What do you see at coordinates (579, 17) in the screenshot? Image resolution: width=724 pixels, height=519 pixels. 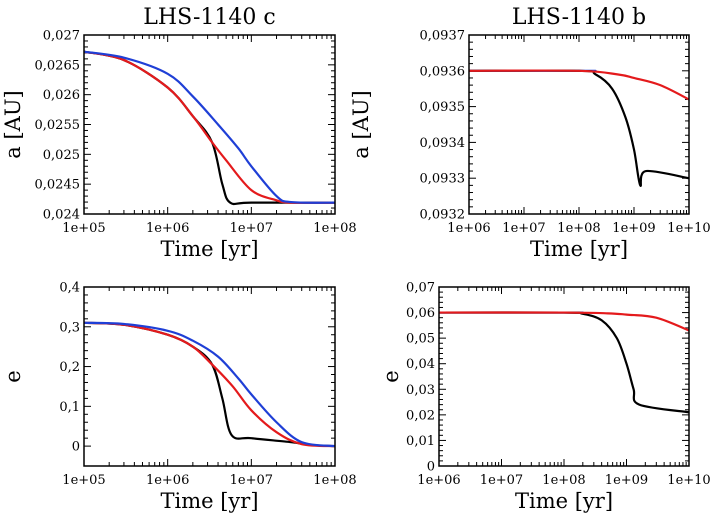 I see `panel-title: LHS-1140 b` at bounding box center [579, 17].